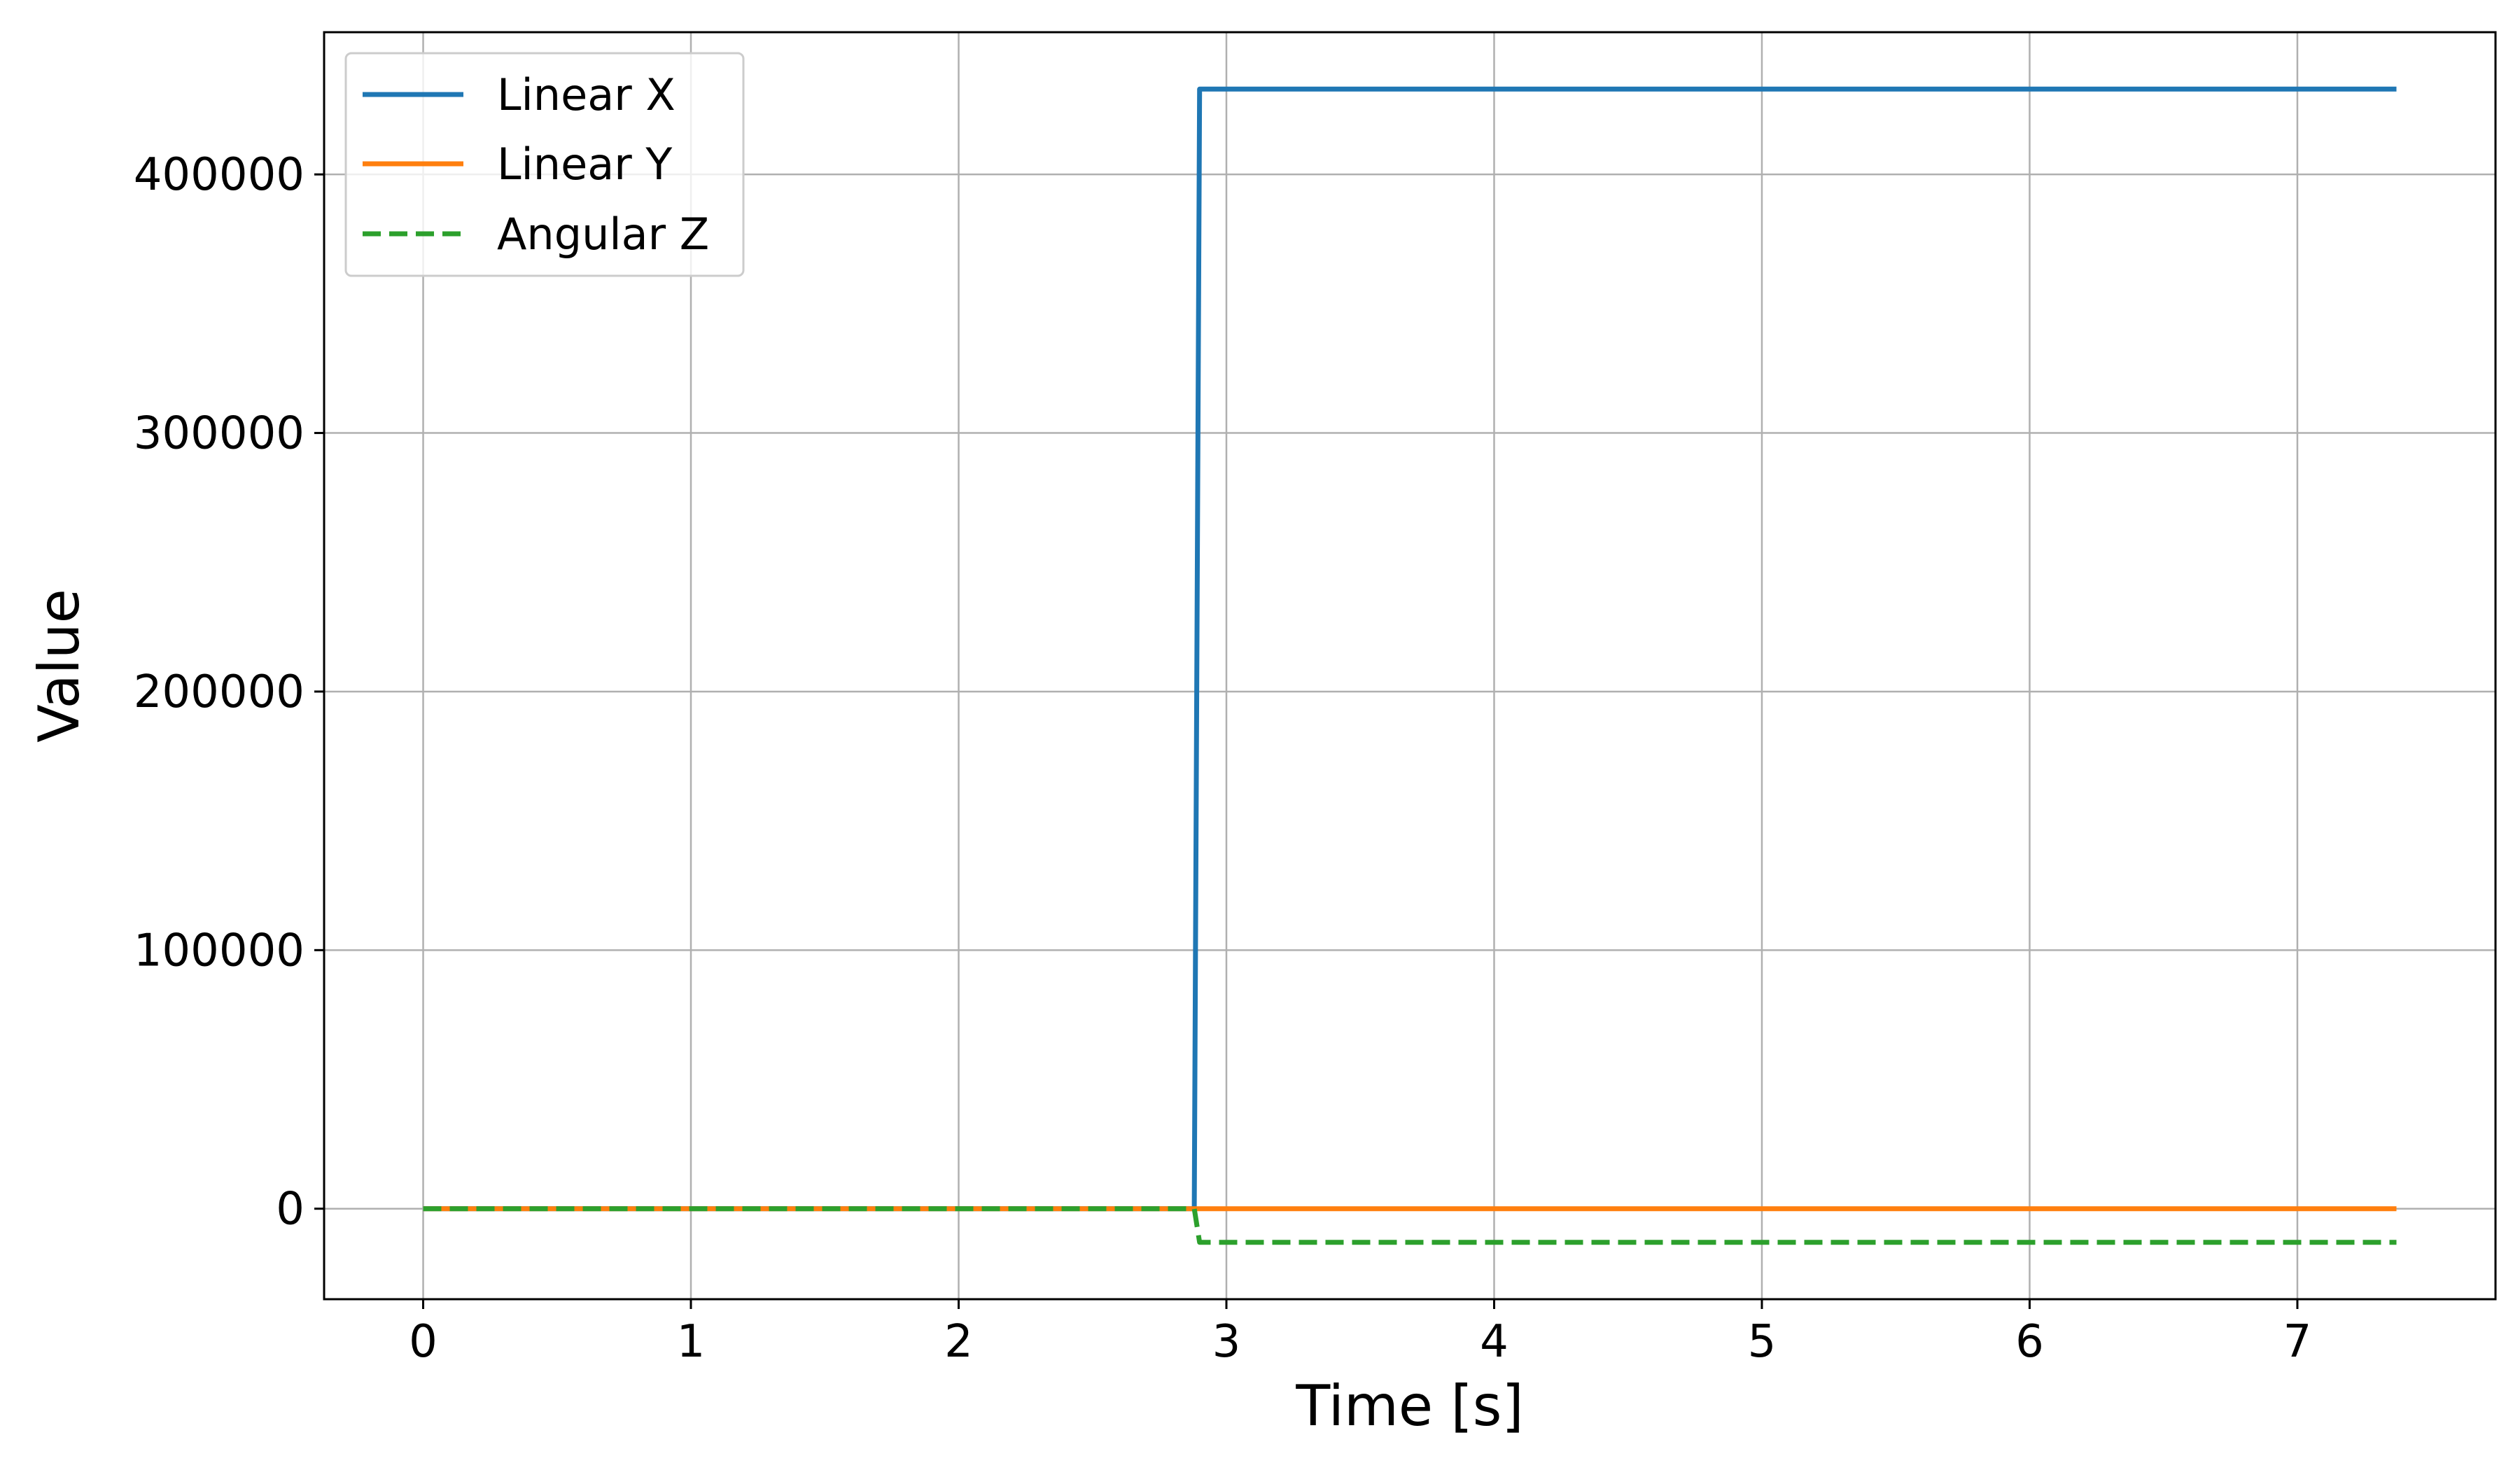 The height and width of the screenshot is (1470, 2520). What do you see at coordinates (603, 234) in the screenshot?
I see `legend-entry-angular-z: Angular Z` at bounding box center [603, 234].